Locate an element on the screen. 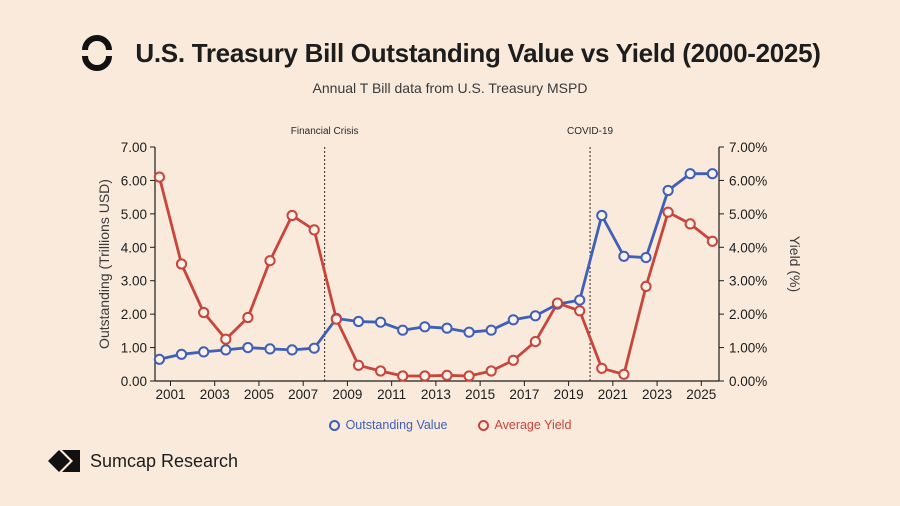 The height and width of the screenshot is (506, 900). ring-logo-icon is located at coordinates (97, 53).